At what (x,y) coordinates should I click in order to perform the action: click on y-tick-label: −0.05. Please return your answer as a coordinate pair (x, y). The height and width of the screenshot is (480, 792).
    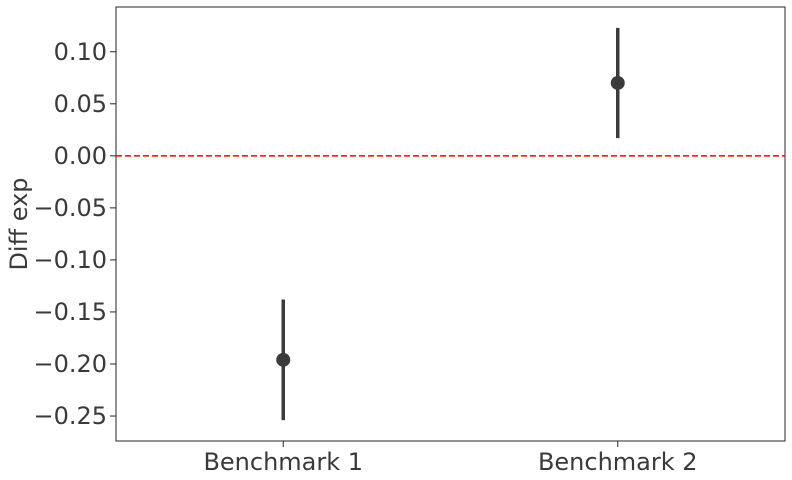
    Looking at the image, I should click on (70, 208).